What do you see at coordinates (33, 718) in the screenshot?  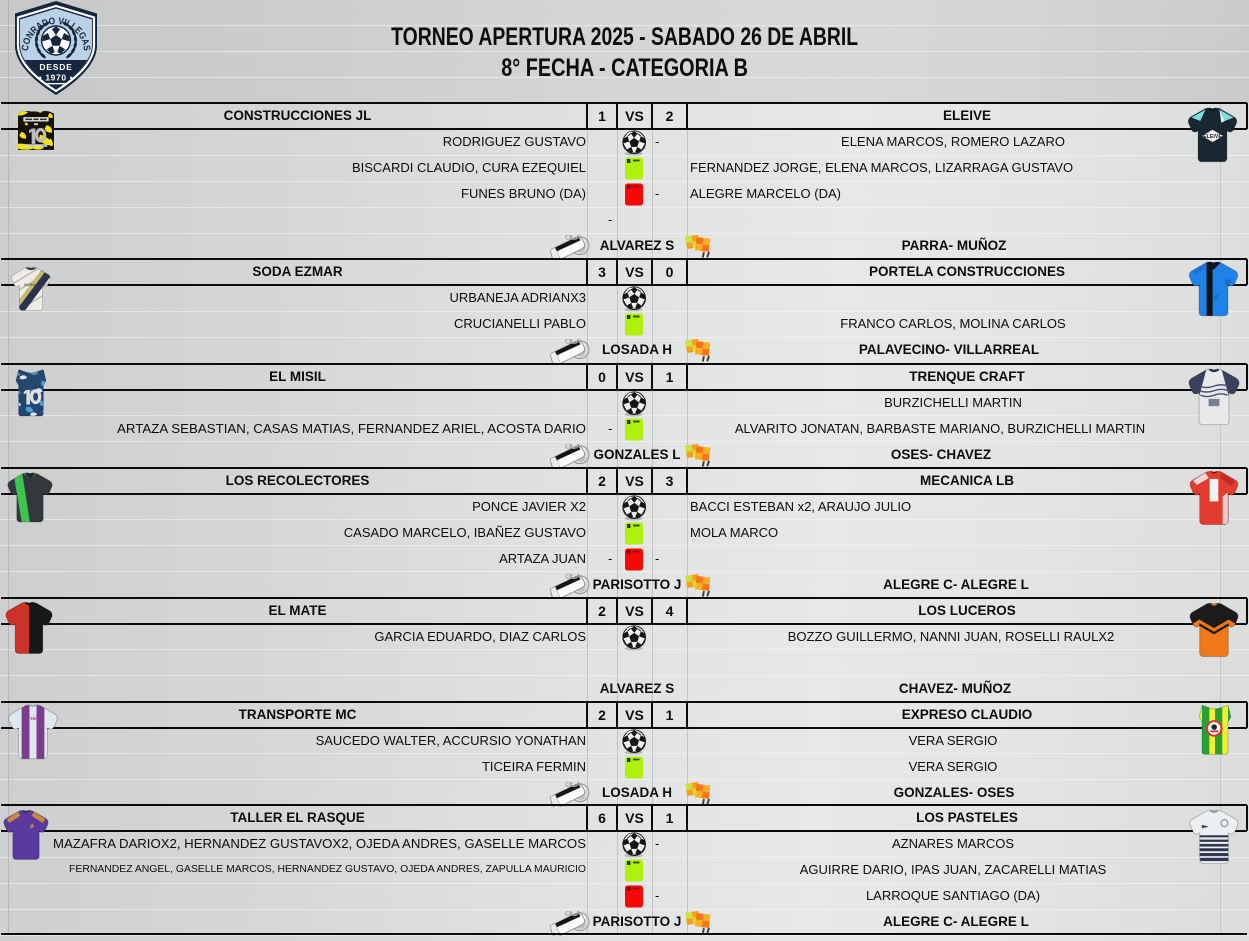 I see `svg-text: TM` at bounding box center [33, 718].